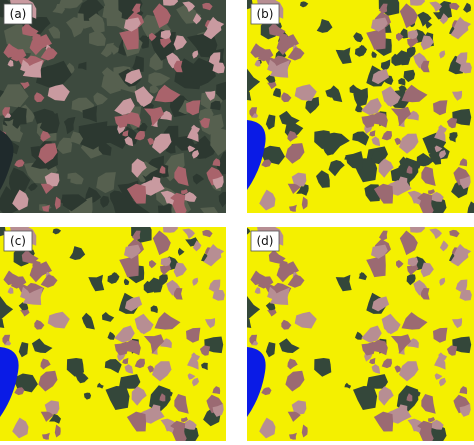 This screenshot has width=474, height=445. I want to click on panel-label: (d), so click(265, 241).